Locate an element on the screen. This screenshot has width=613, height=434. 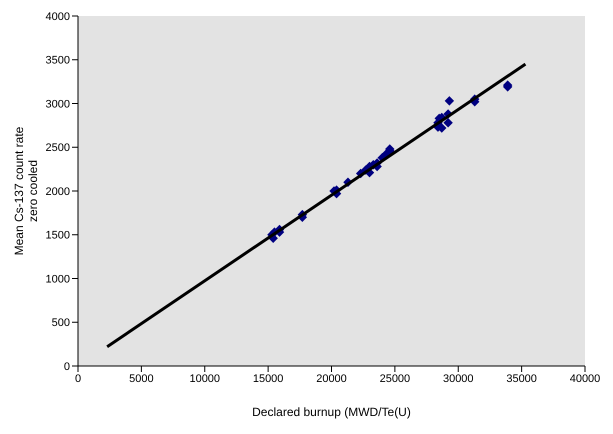
x-tick-label: 0 is located at coordinates (78, 378).